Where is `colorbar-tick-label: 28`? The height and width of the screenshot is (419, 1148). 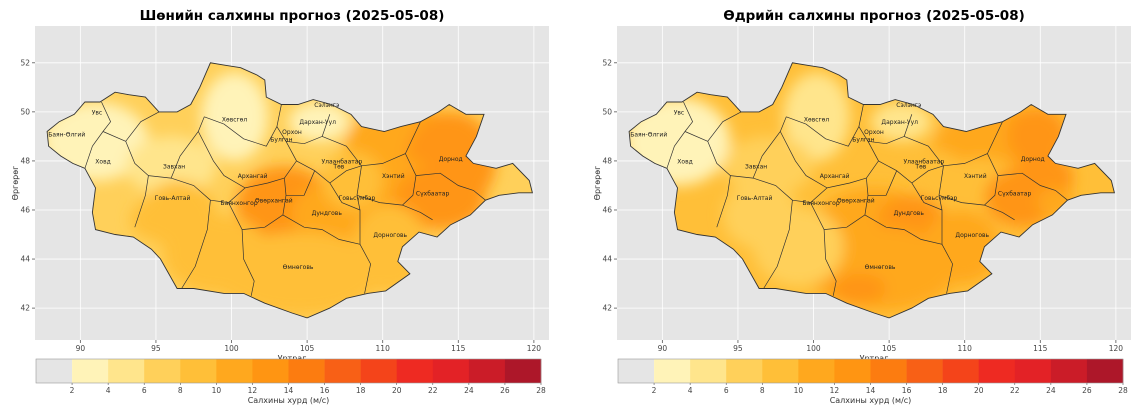
colorbar-tick-label: 28 is located at coordinates (1123, 390).